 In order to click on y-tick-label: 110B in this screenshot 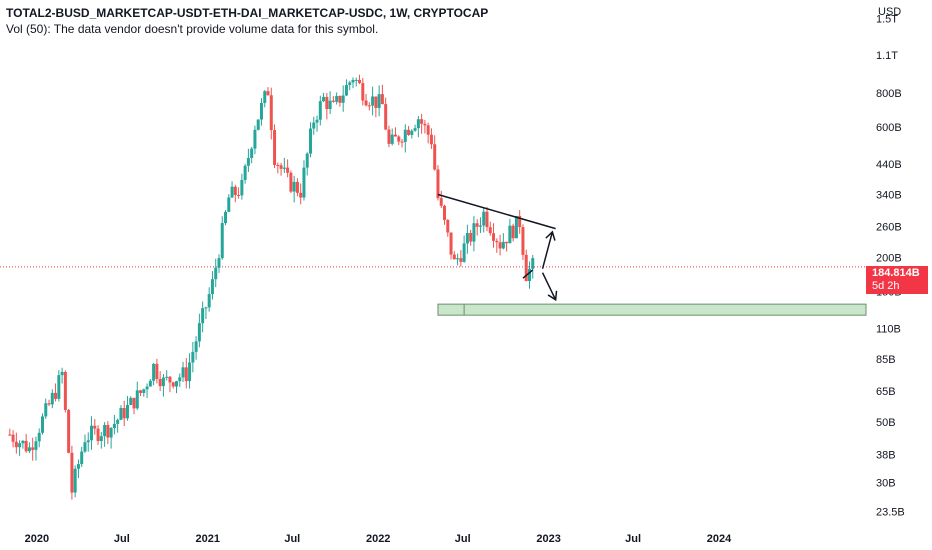, I will do `click(888, 329)`.